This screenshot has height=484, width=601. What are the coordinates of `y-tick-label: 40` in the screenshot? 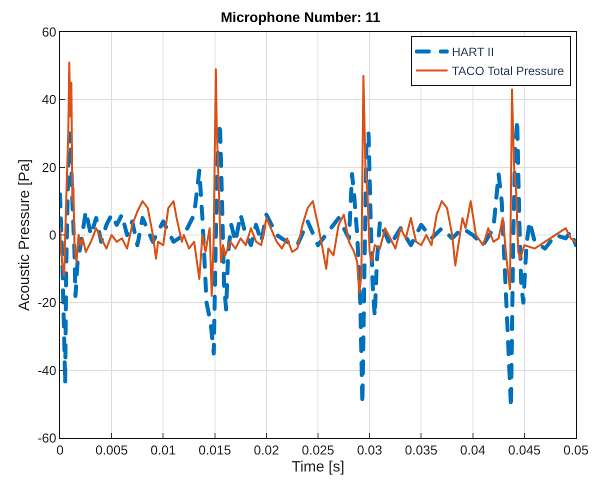 It's located at (49, 100).